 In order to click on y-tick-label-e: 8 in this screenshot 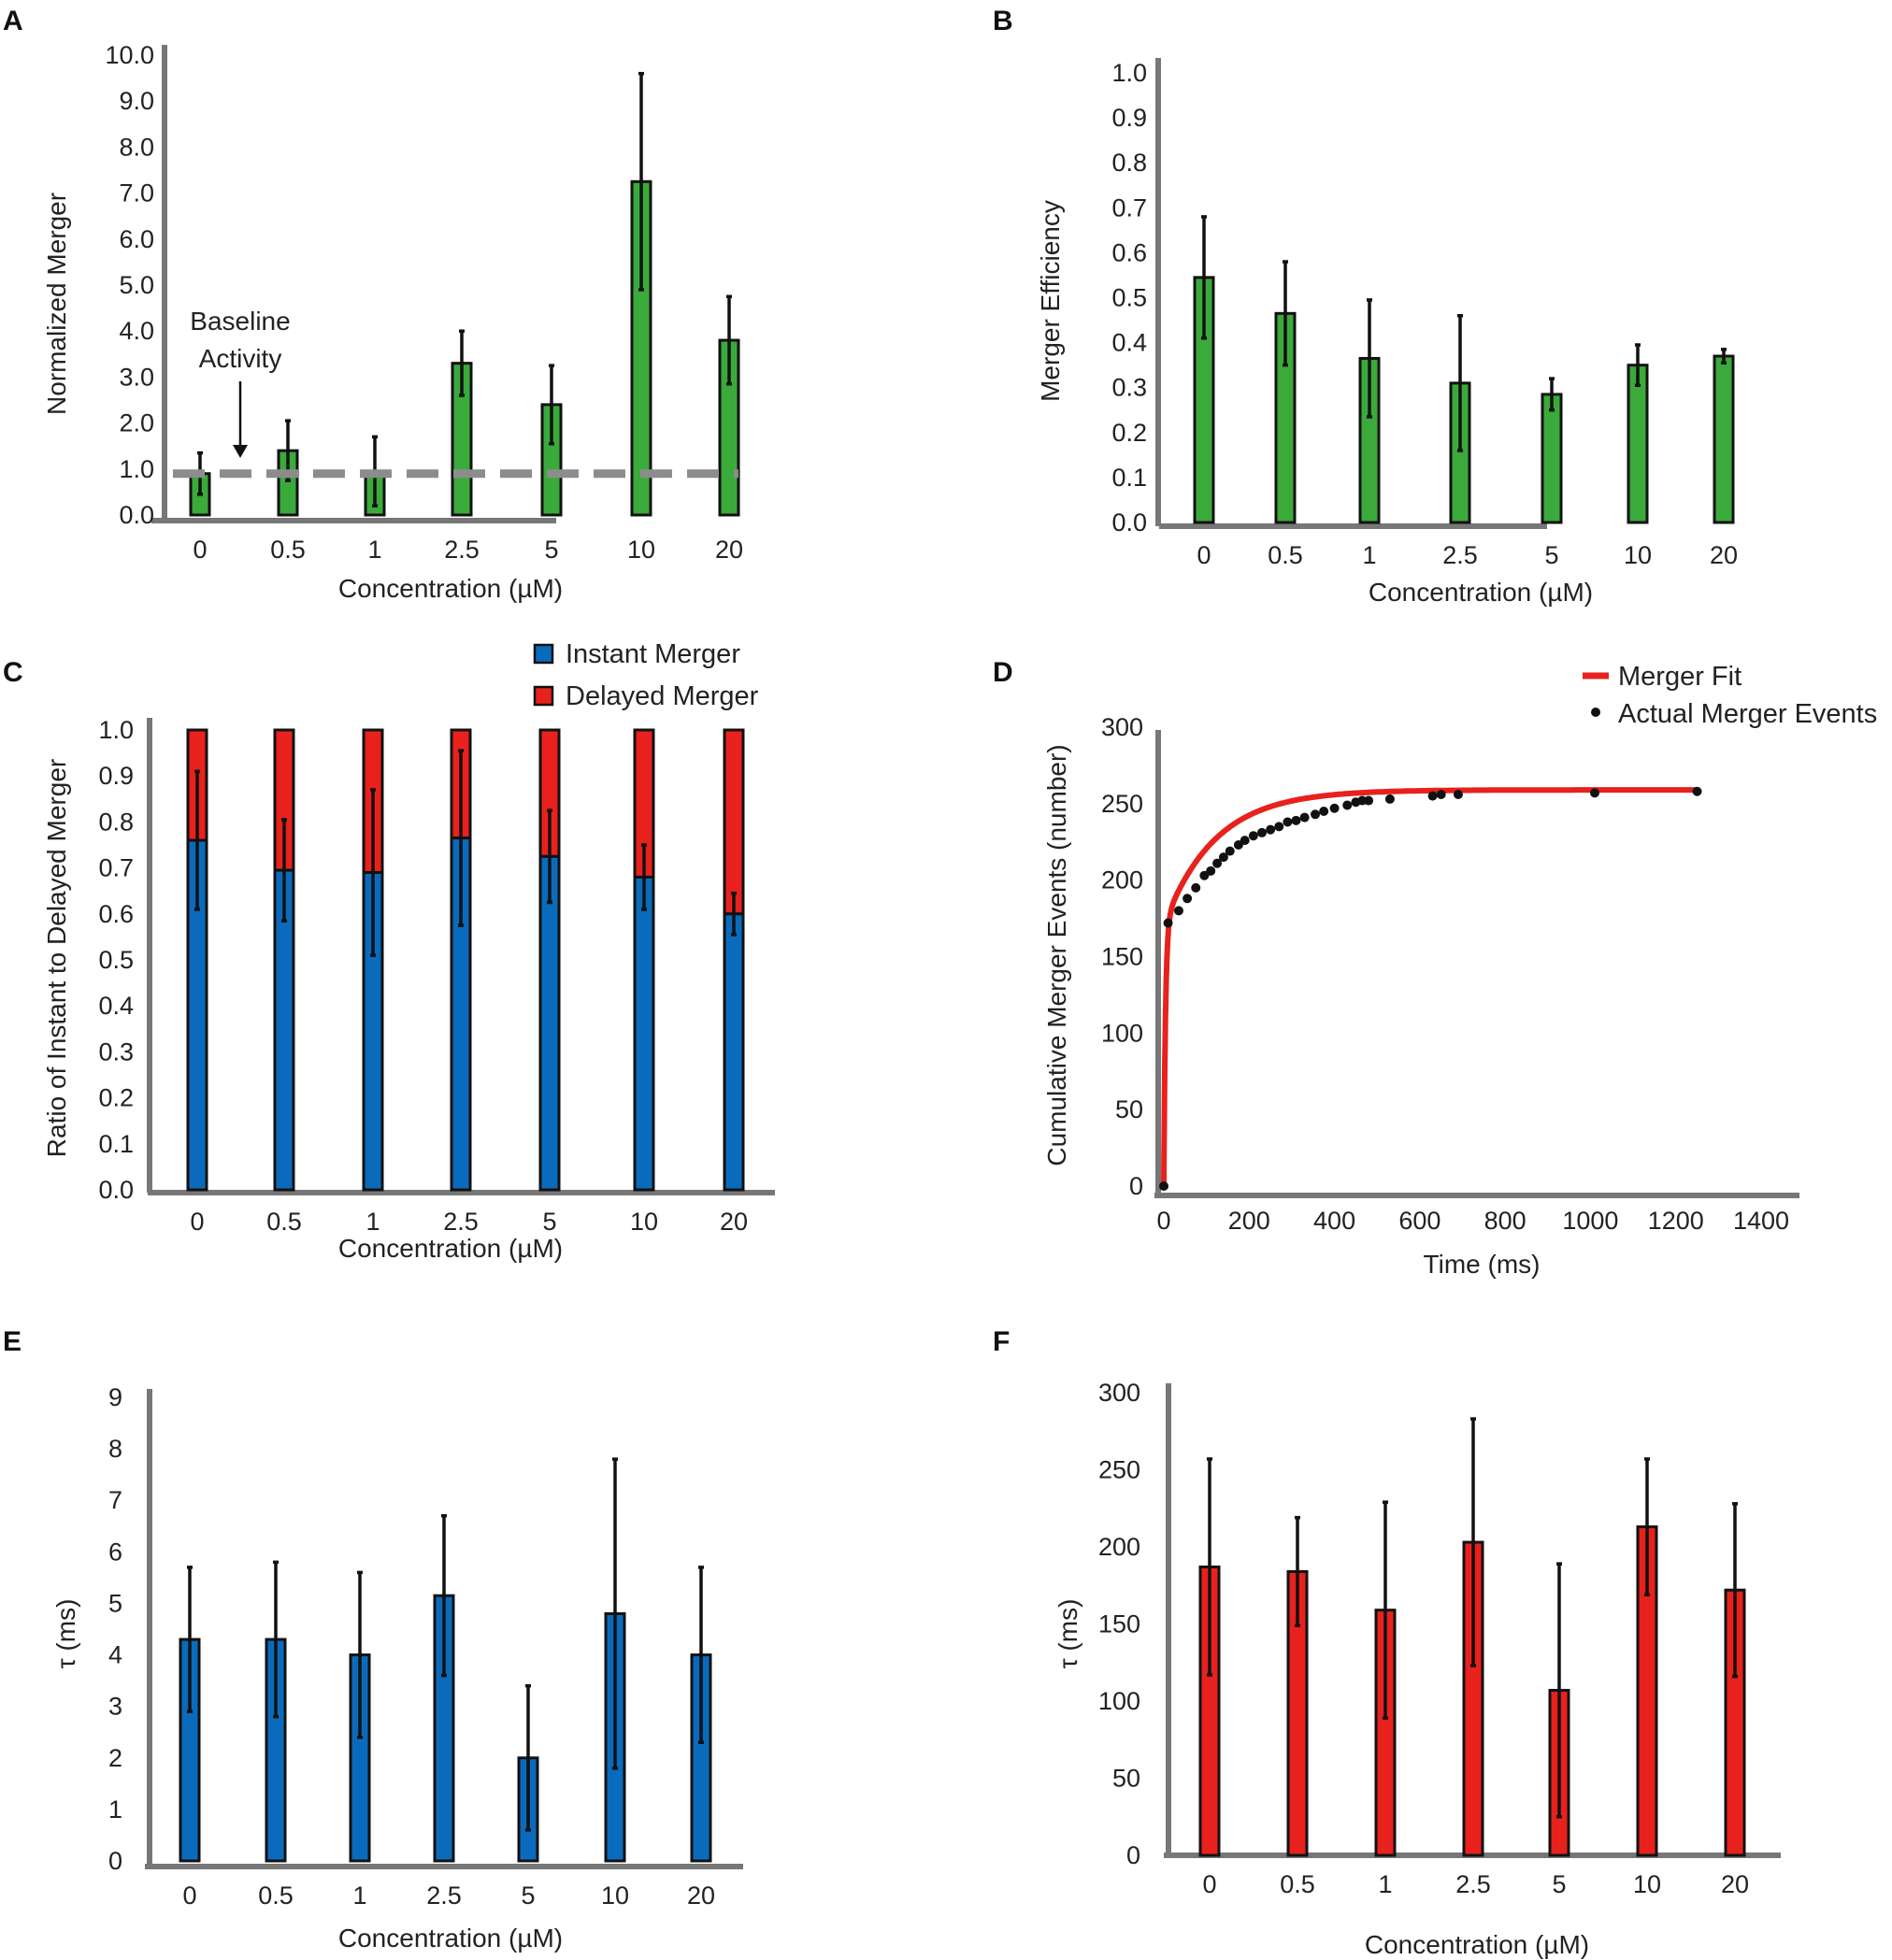, I will do `click(115, 1449)`.